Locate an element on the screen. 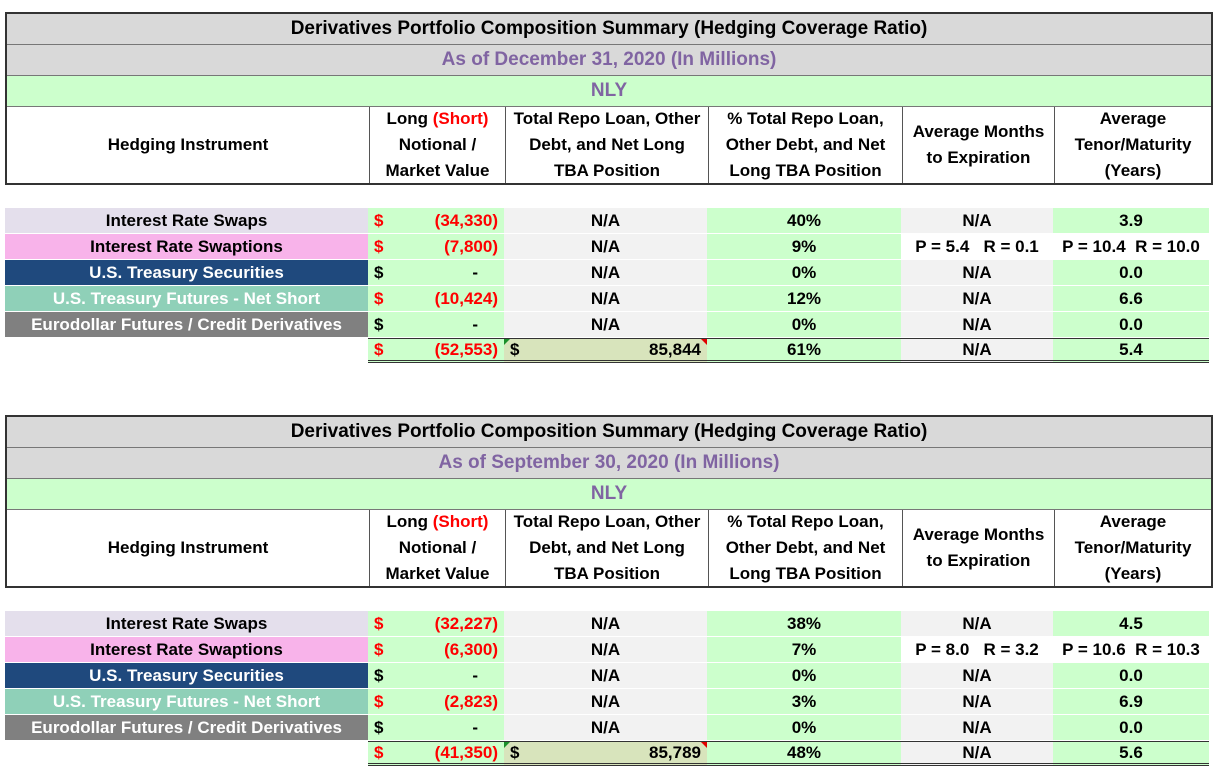 The width and height of the screenshot is (1219, 783). row-label: Eurodollar Futures / Credit Derivatives is located at coordinates (186, 727).